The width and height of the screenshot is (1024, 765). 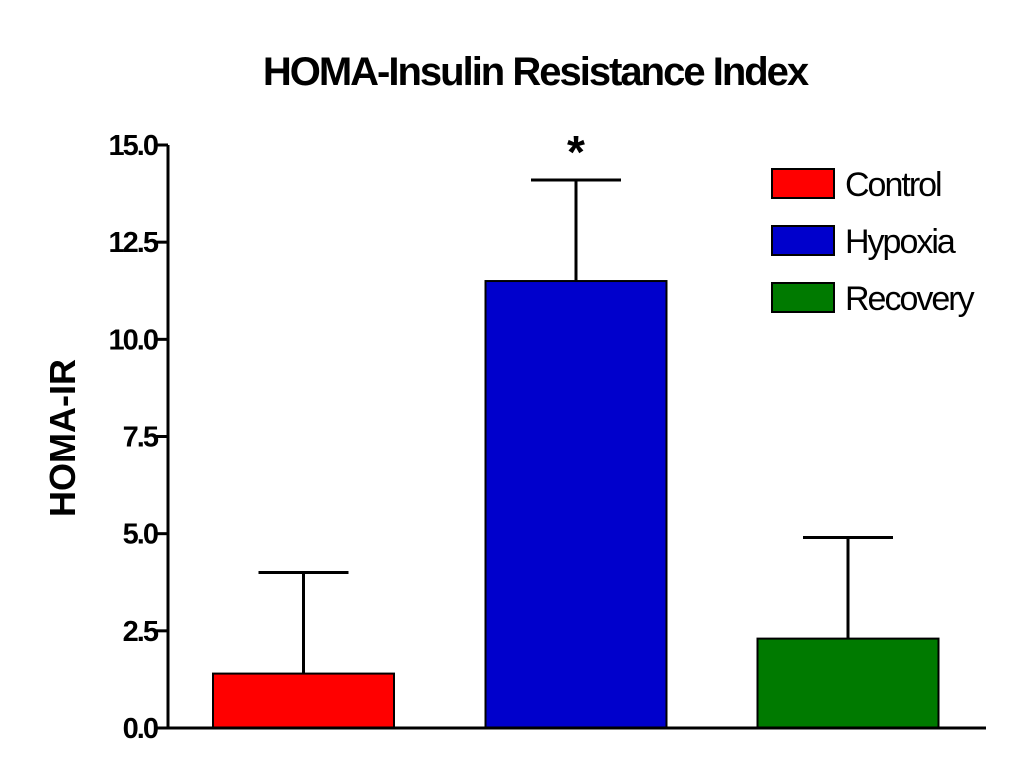 I want to click on legend-swatch-control, so click(x=803, y=183).